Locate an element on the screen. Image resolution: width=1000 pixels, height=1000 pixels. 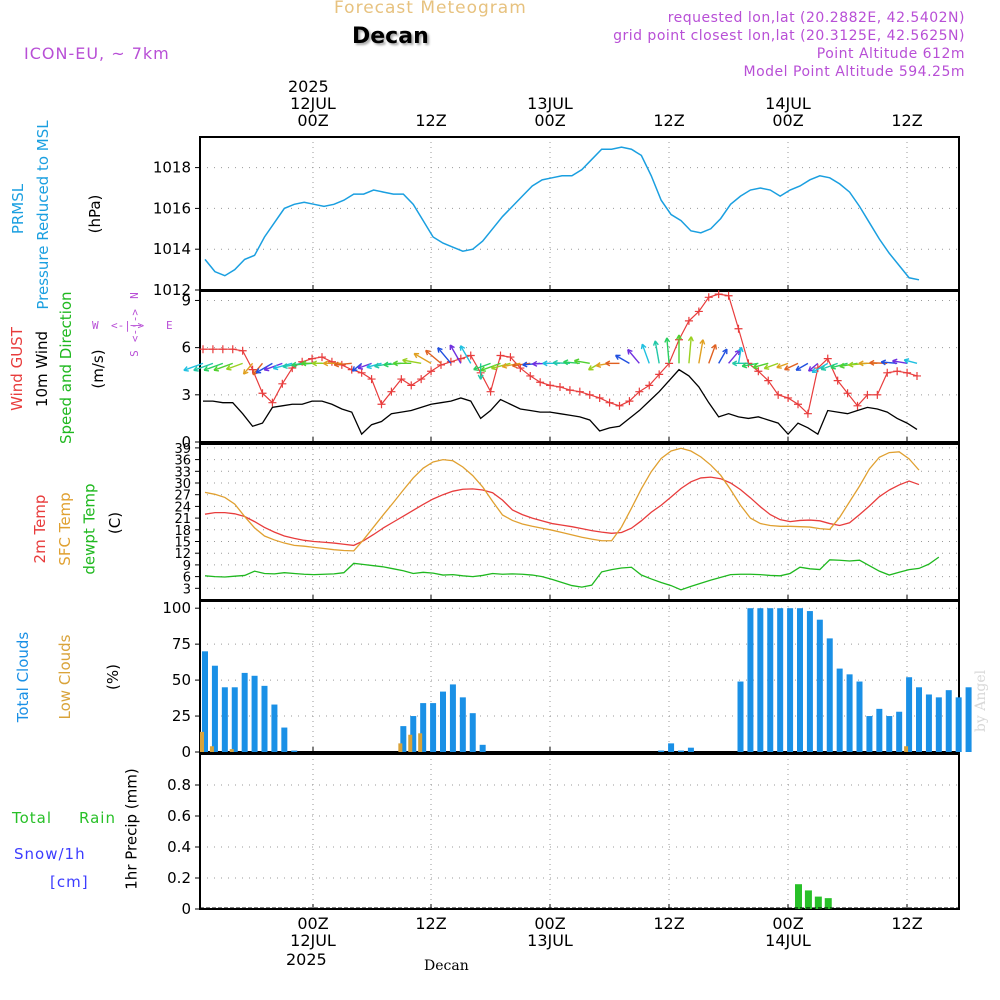
y-tick-label: 9 is located at coordinates (187, 566).